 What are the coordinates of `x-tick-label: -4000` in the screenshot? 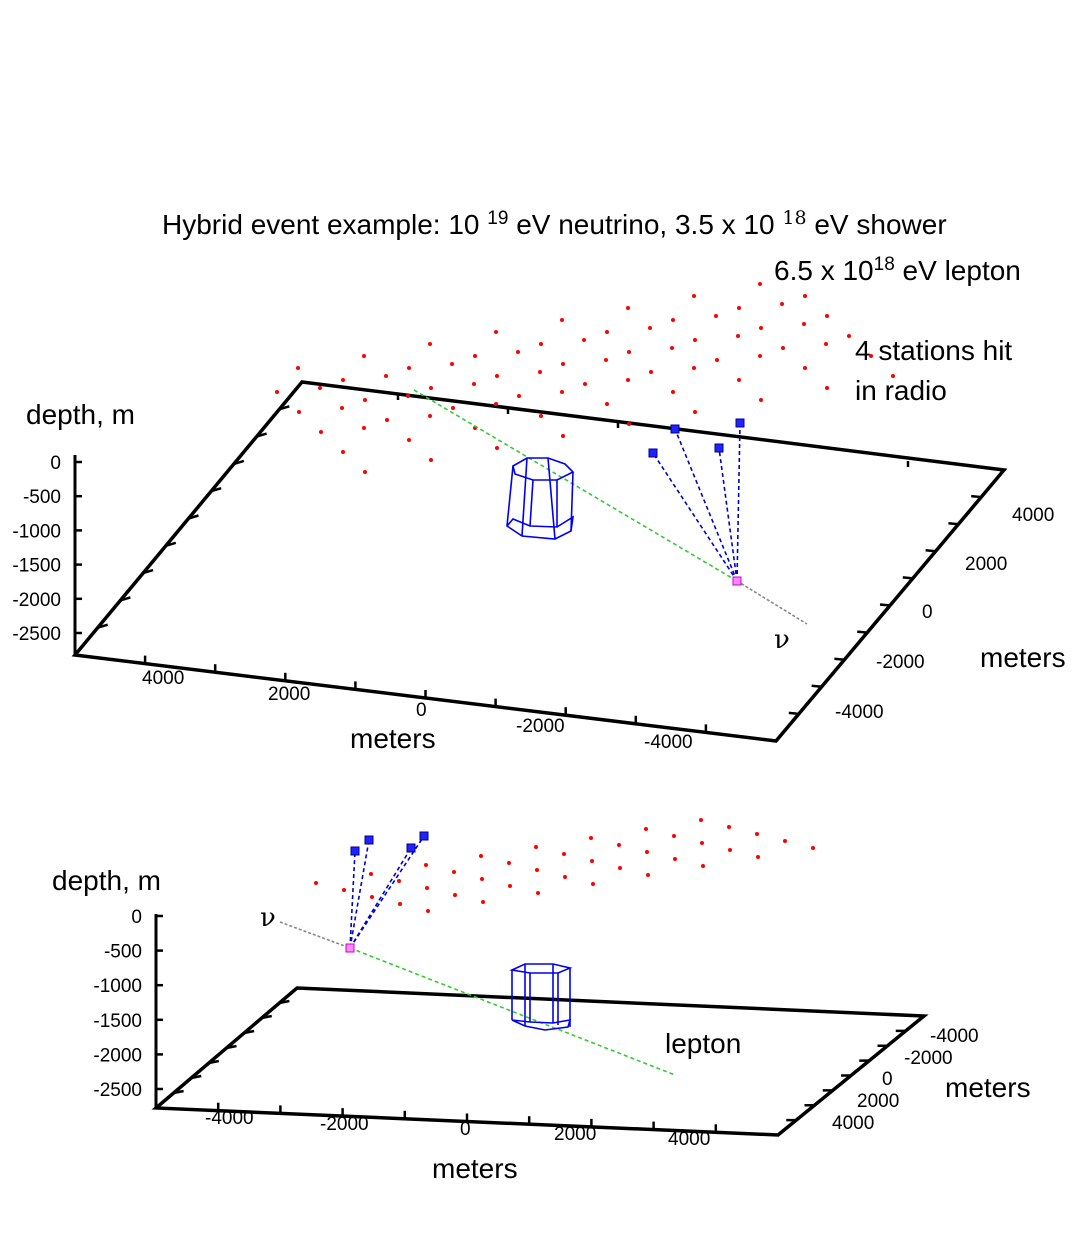 It's located at (668, 742).